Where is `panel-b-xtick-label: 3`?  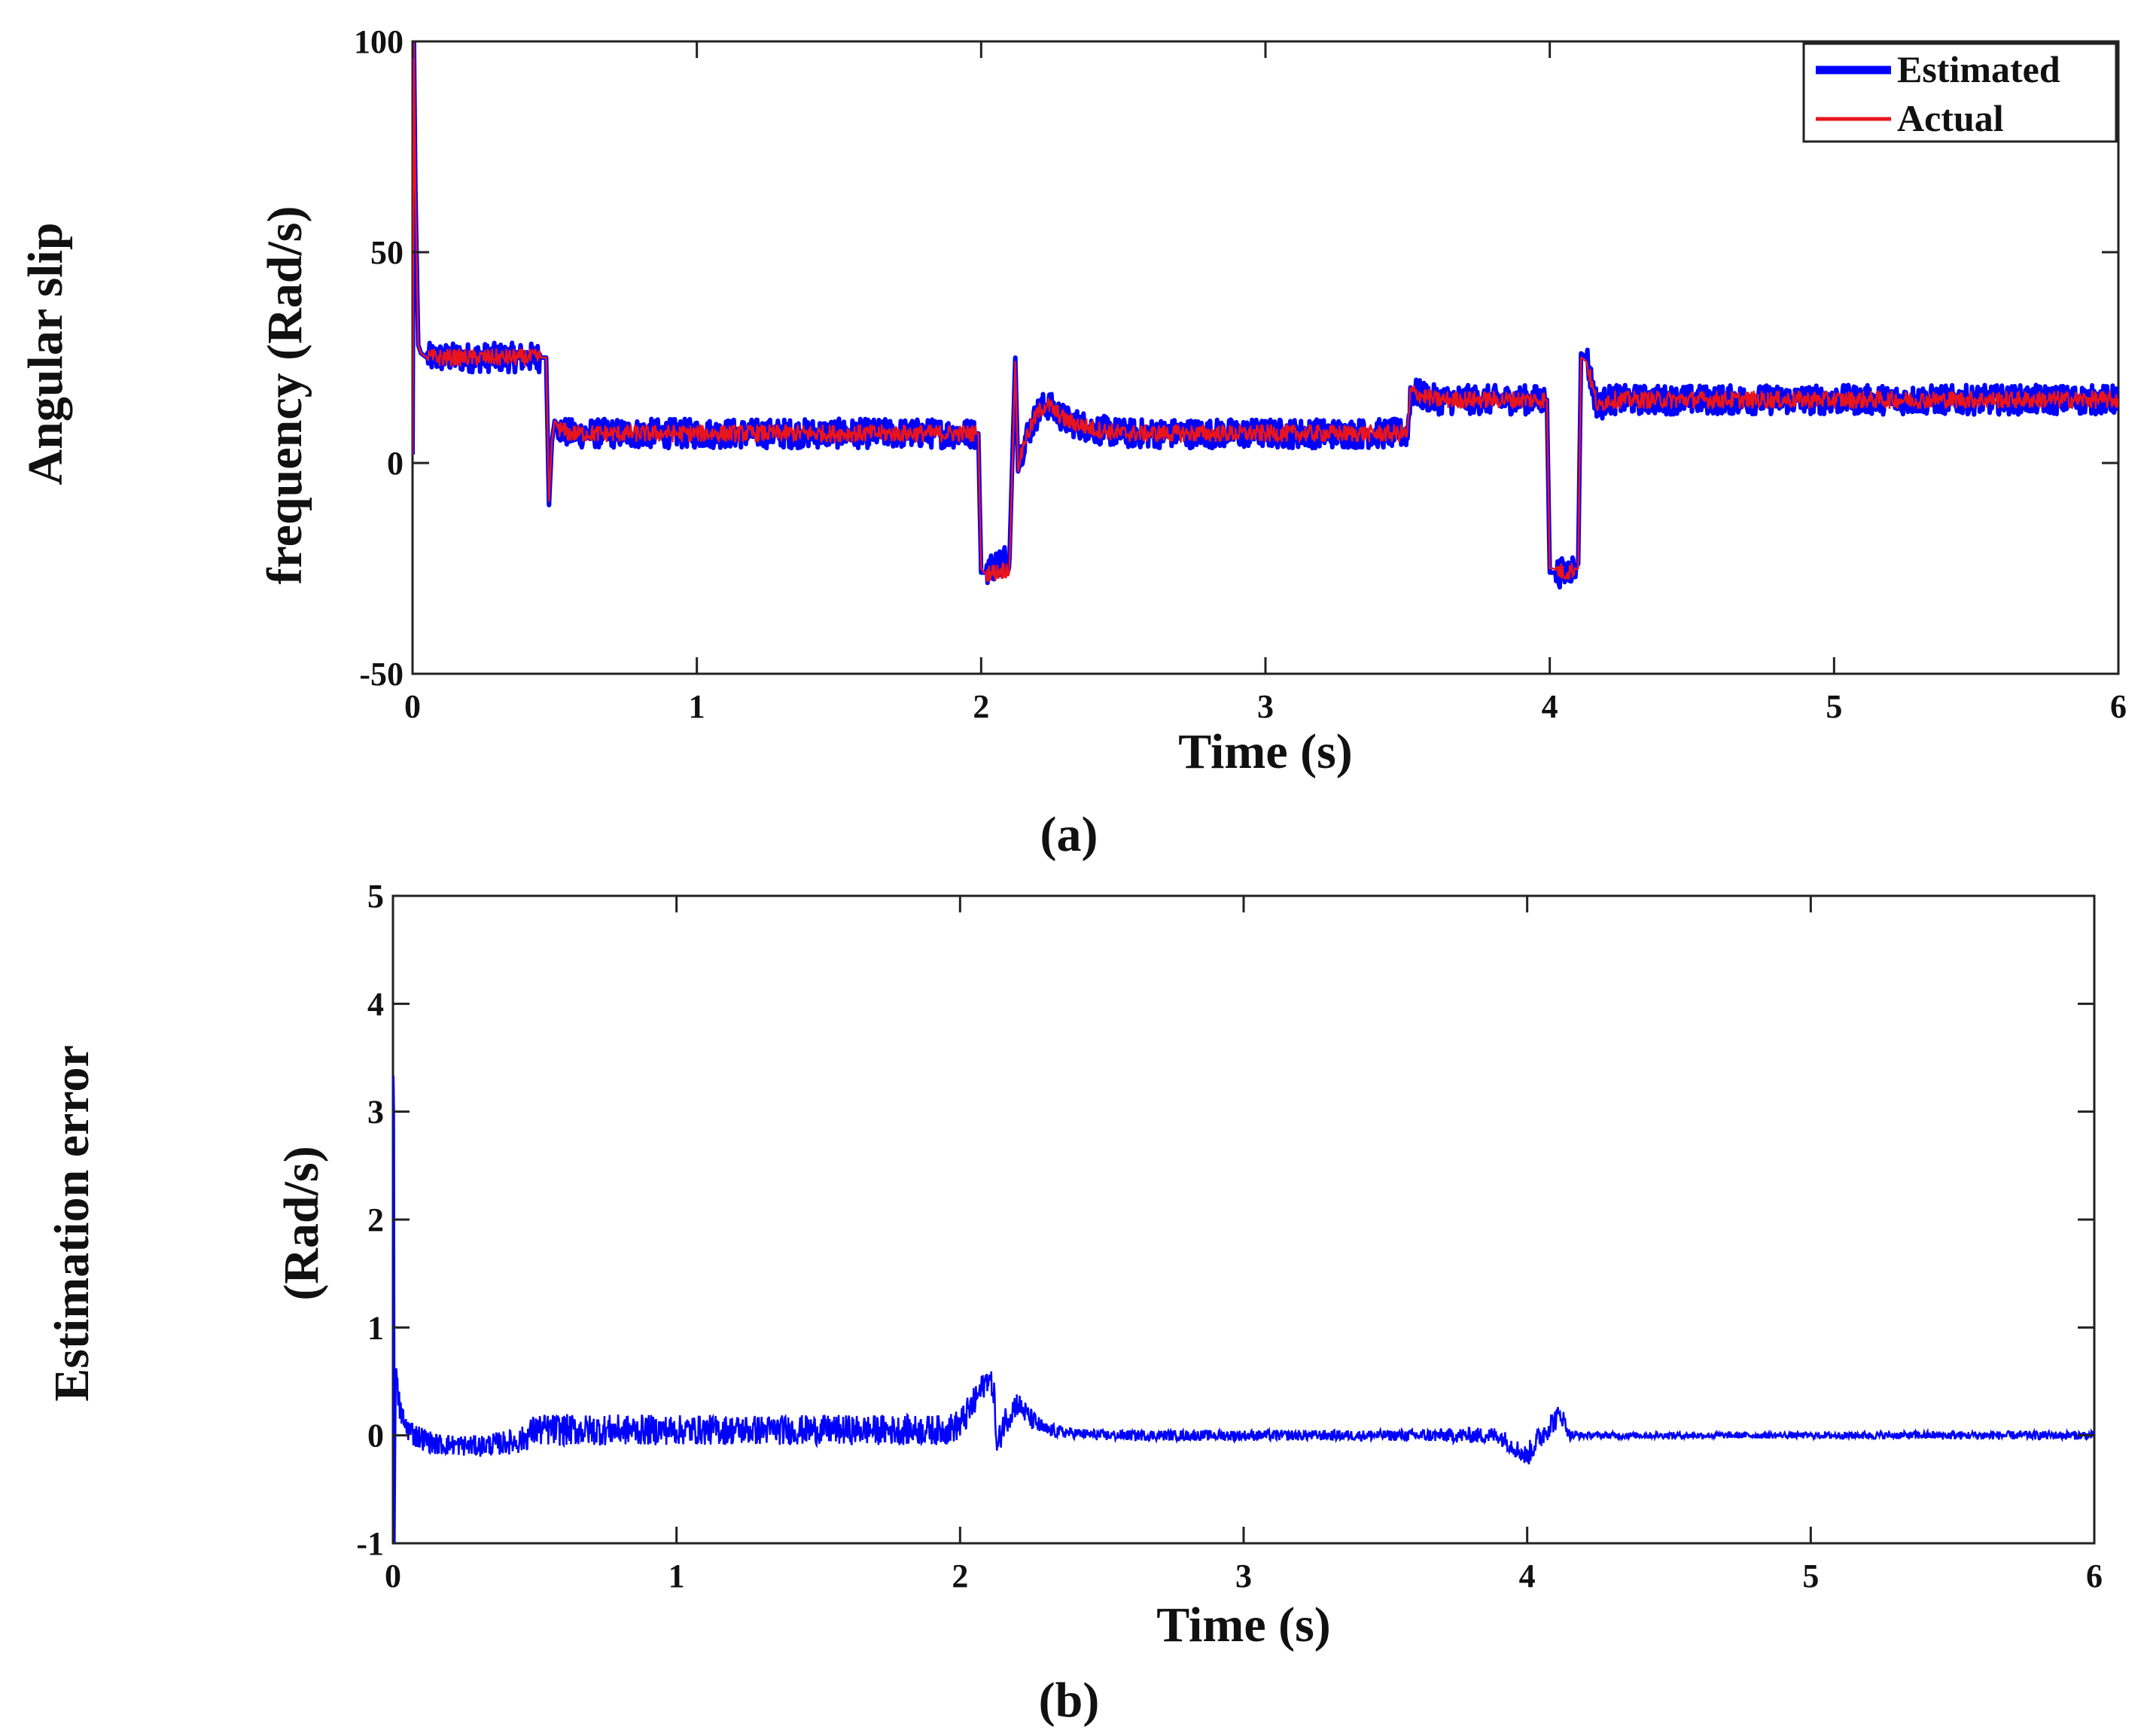 panel-b-xtick-label: 3 is located at coordinates (1243, 1576).